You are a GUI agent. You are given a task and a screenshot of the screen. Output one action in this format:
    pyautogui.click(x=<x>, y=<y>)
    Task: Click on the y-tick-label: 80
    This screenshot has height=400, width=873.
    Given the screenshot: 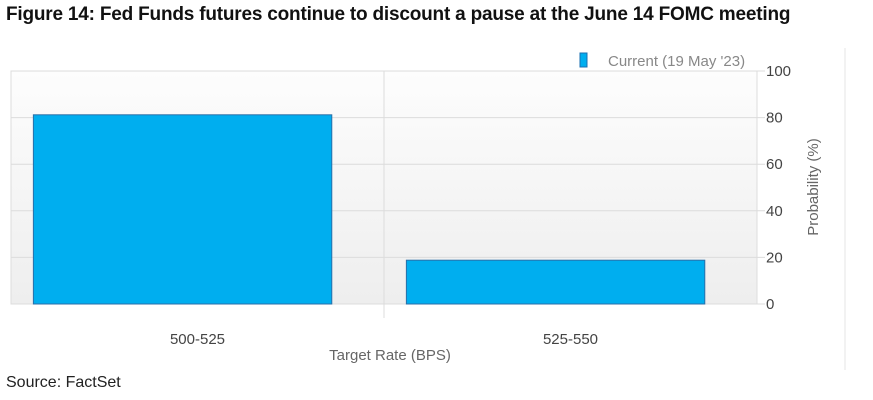 What is the action you would take?
    pyautogui.click(x=774, y=118)
    